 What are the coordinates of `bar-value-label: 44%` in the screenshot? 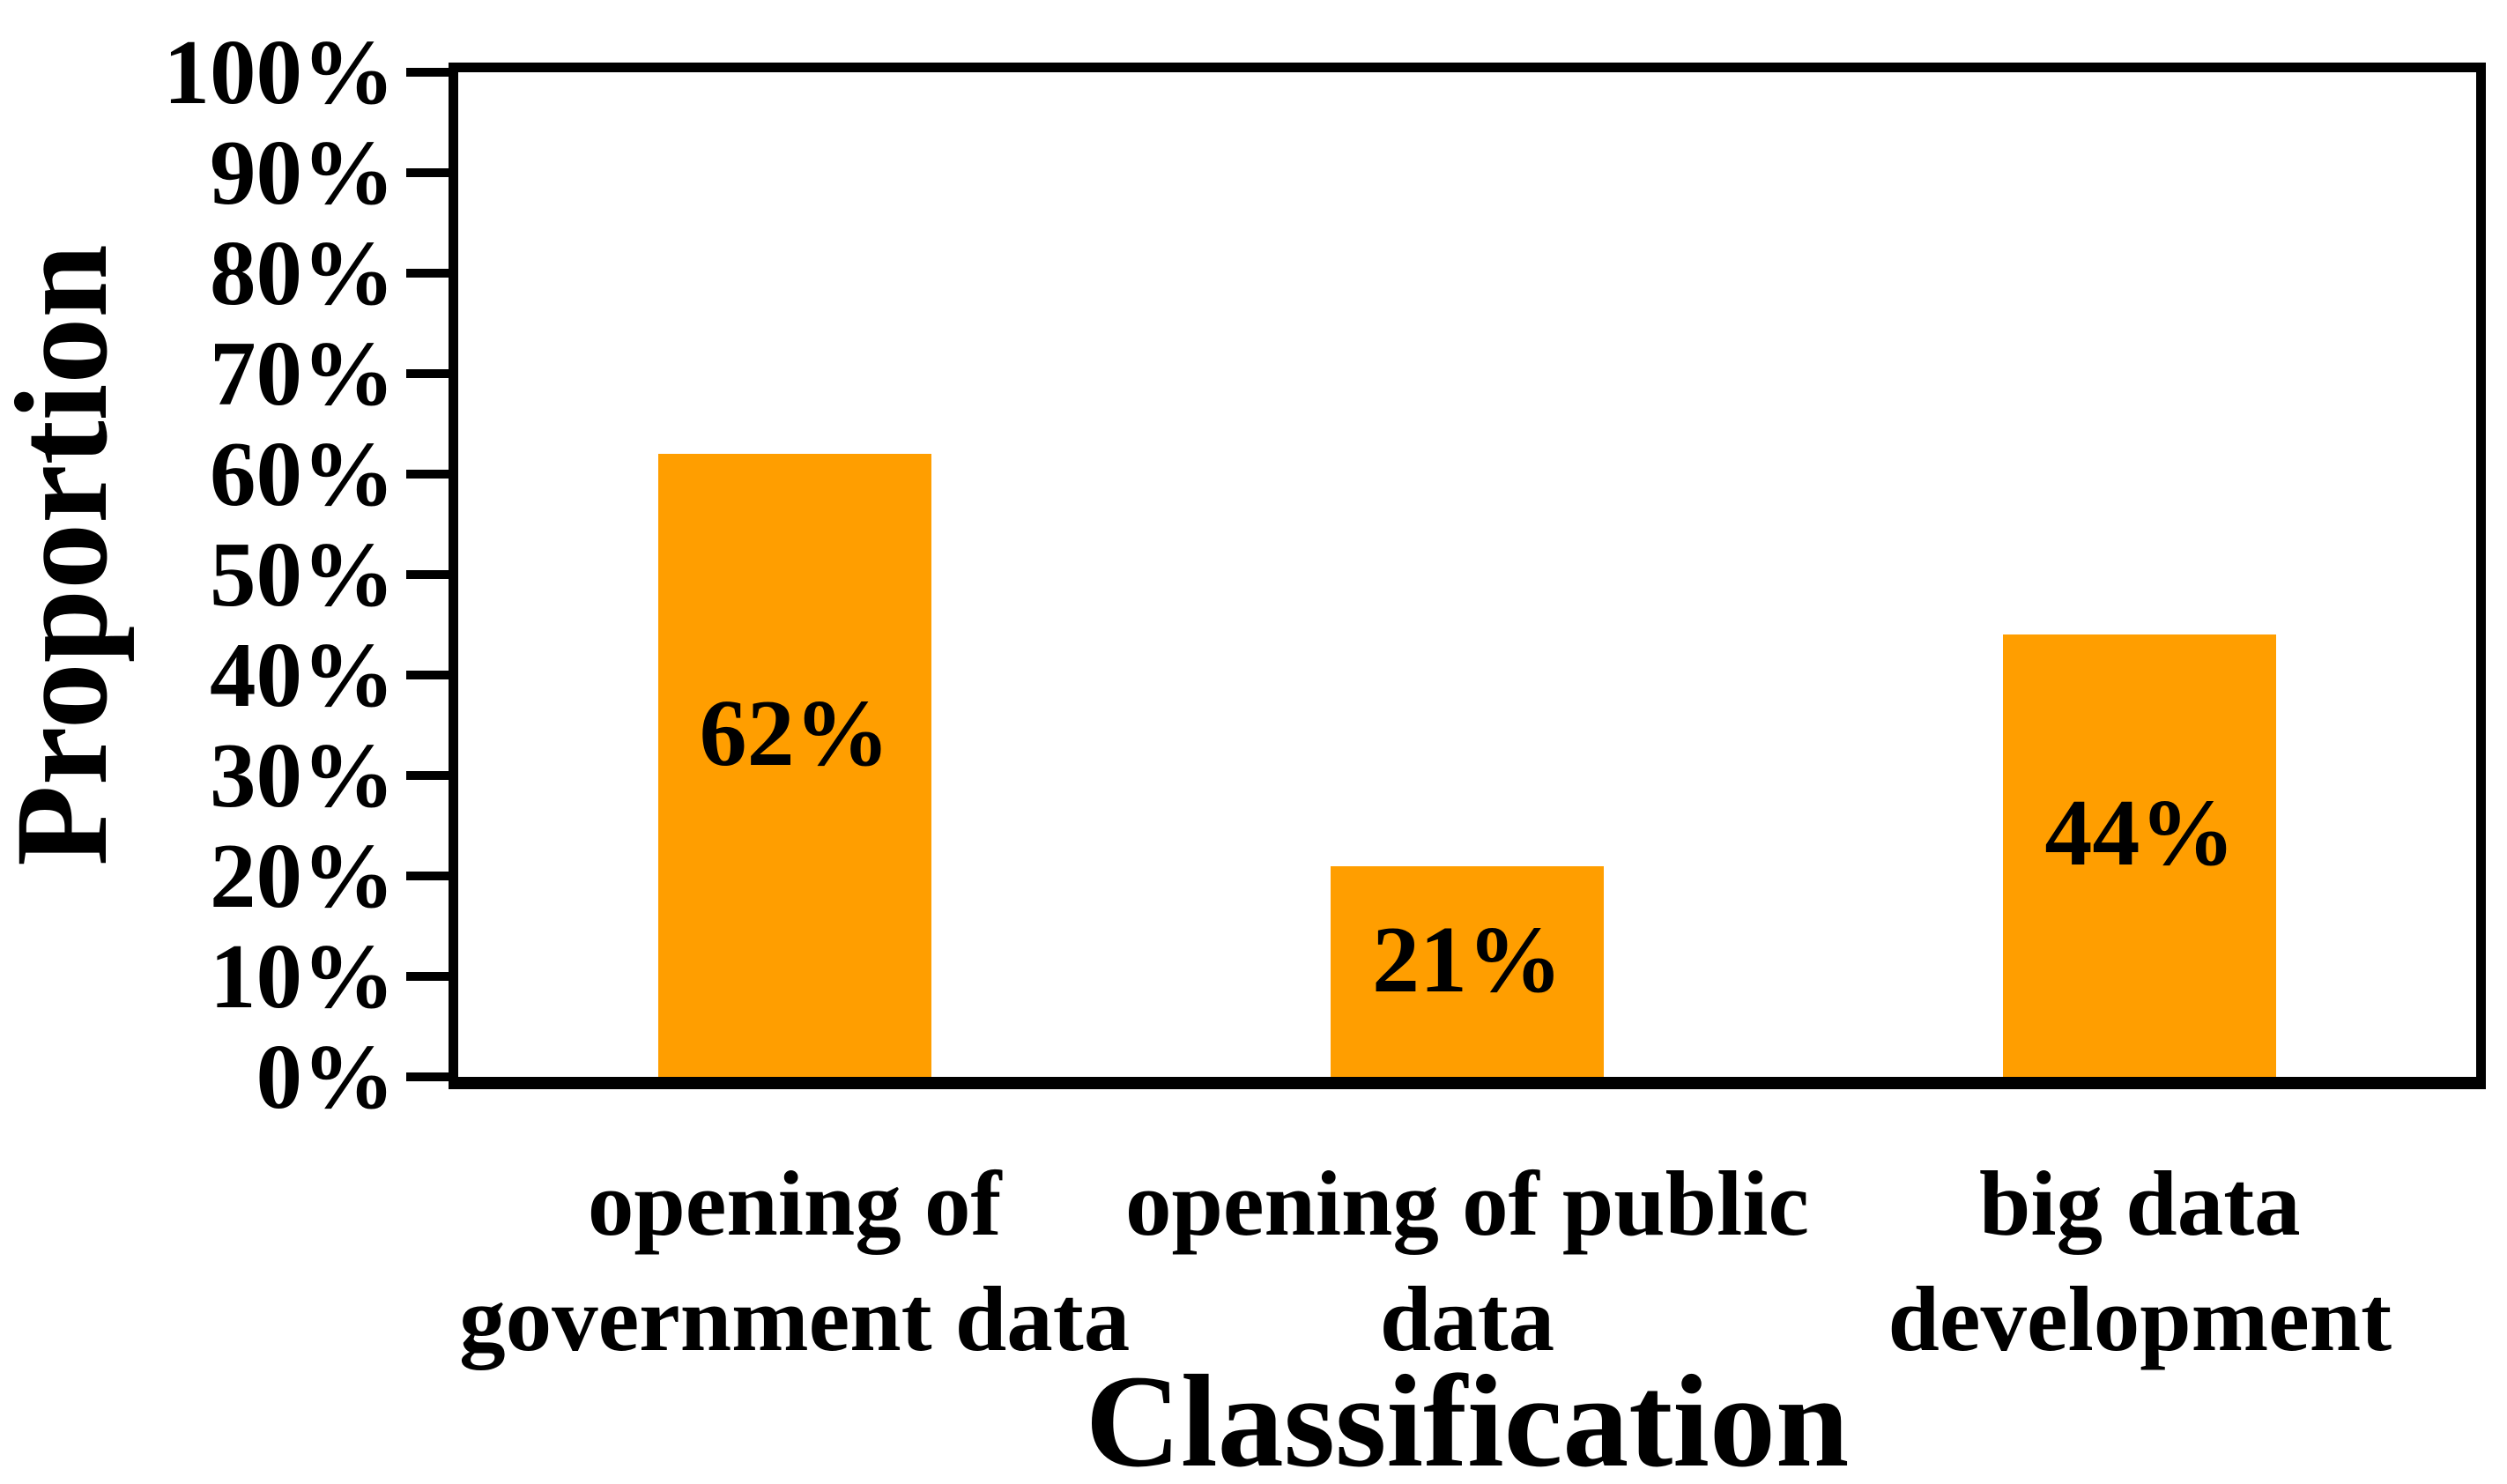 It's located at (2140, 834).